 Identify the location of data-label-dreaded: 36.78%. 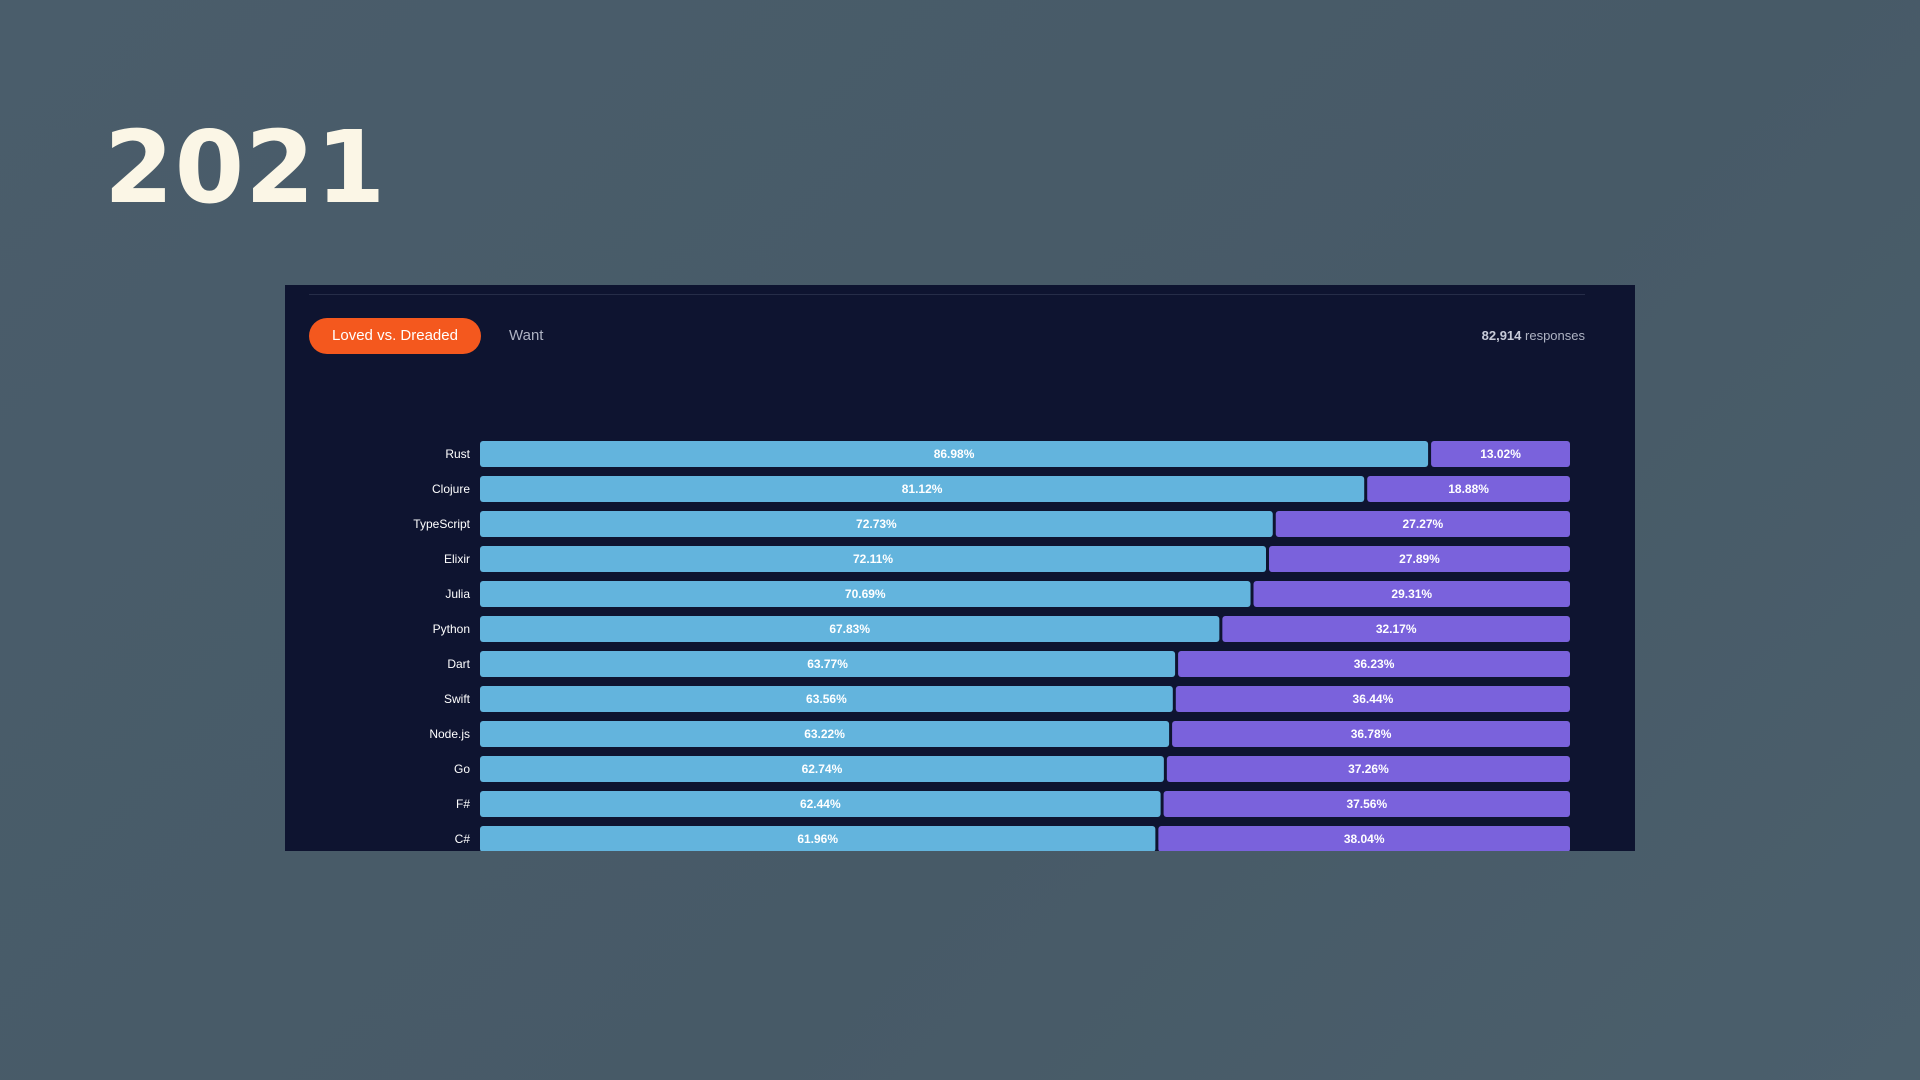
(1371, 734).